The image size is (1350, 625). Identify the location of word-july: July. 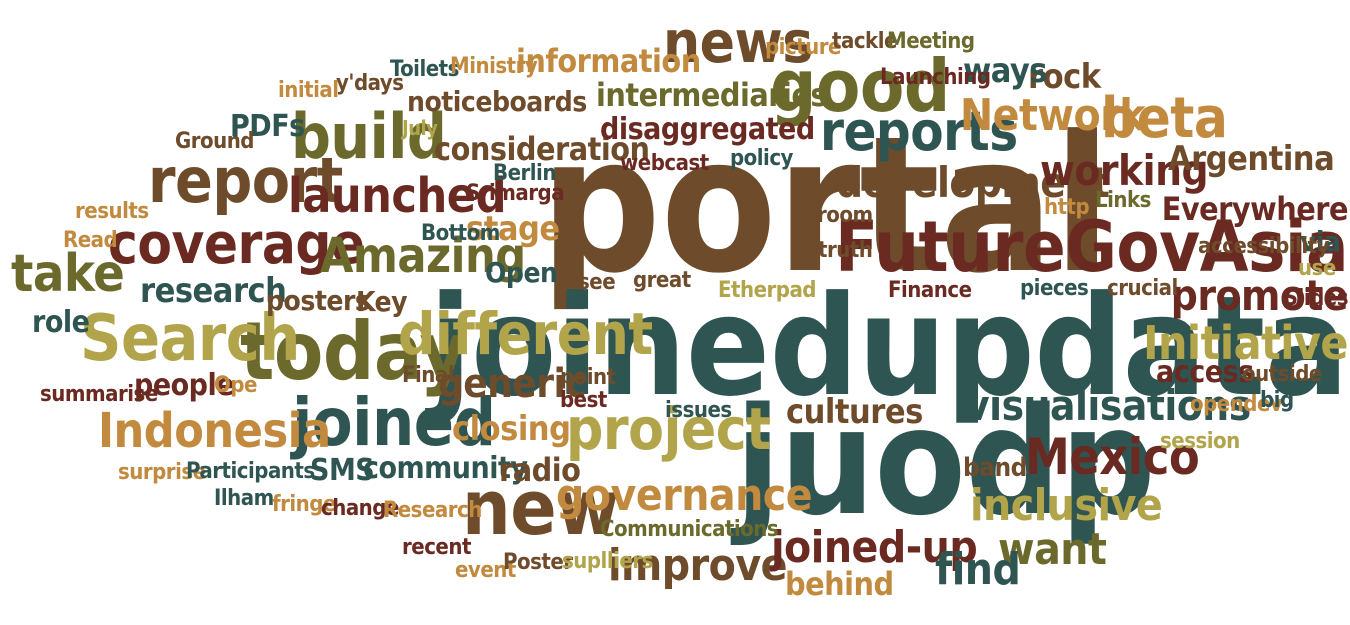
(420, 128).